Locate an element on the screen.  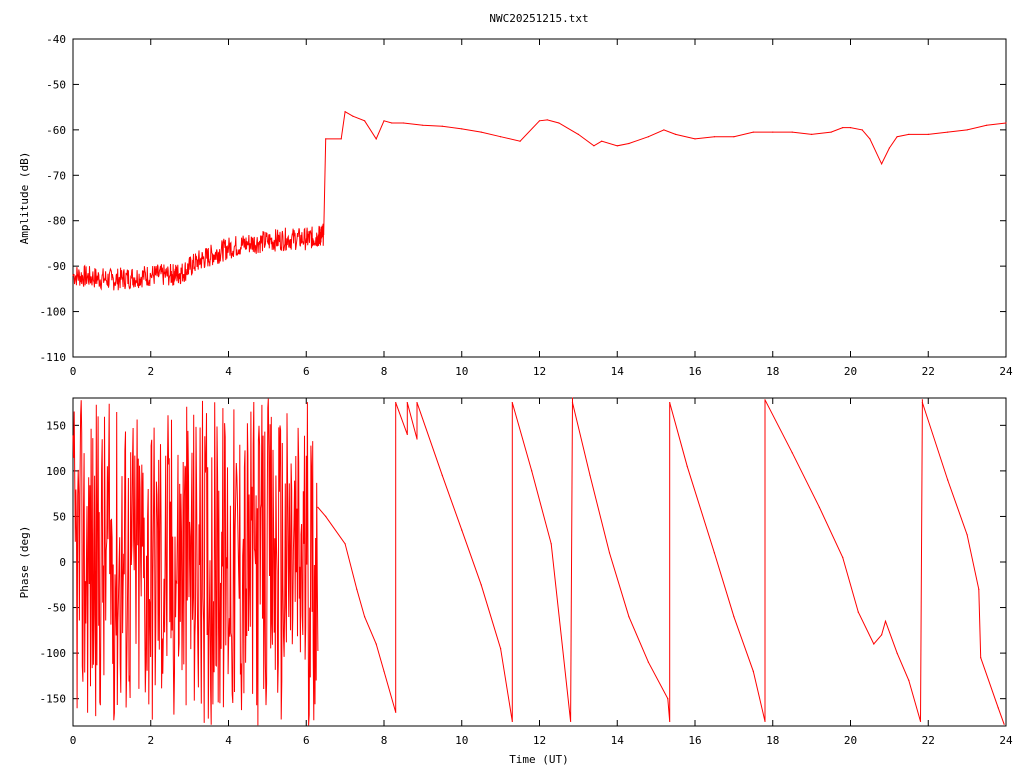
phase-ytick-label: -100 is located at coordinates (53, 653).